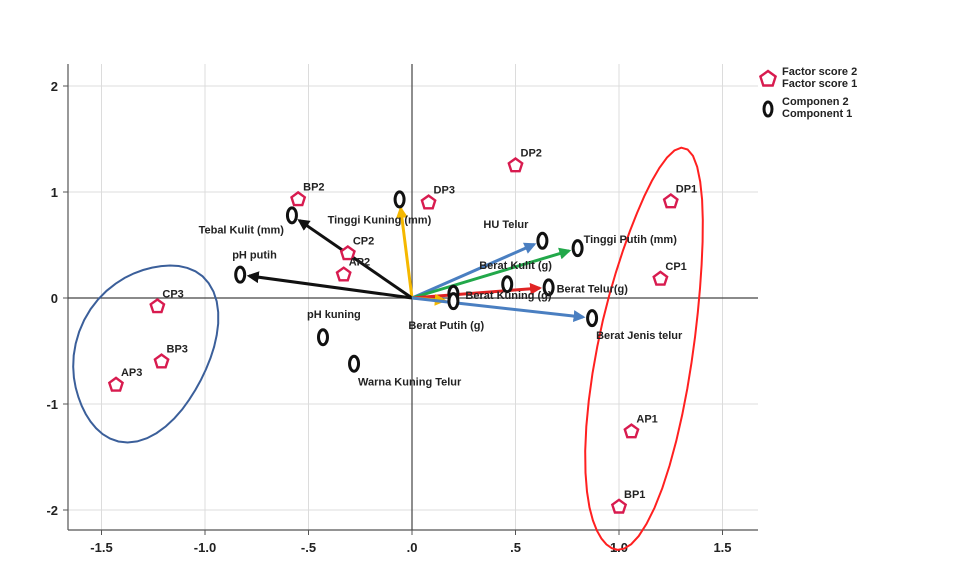 The height and width of the screenshot is (576, 960). Describe the element at coordinates (363, 241) in the screenshot. I see `factor-label-cp2: CP2` at that location.